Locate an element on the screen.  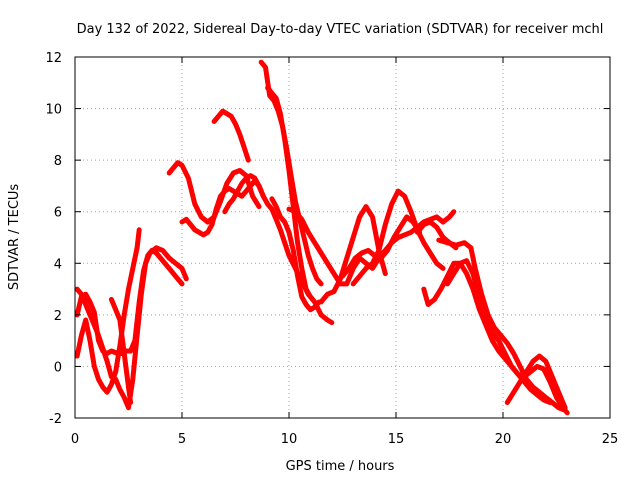
x-tick-label: 10 is located at coordinates (289, 439).